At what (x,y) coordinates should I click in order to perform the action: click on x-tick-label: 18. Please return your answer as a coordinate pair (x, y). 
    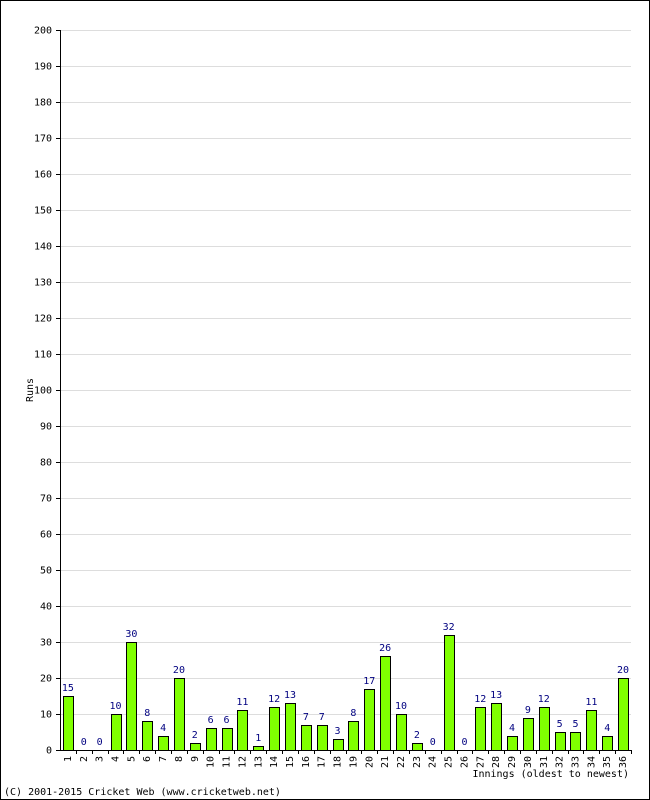
    Looking at the image, I should click on (338, 762).